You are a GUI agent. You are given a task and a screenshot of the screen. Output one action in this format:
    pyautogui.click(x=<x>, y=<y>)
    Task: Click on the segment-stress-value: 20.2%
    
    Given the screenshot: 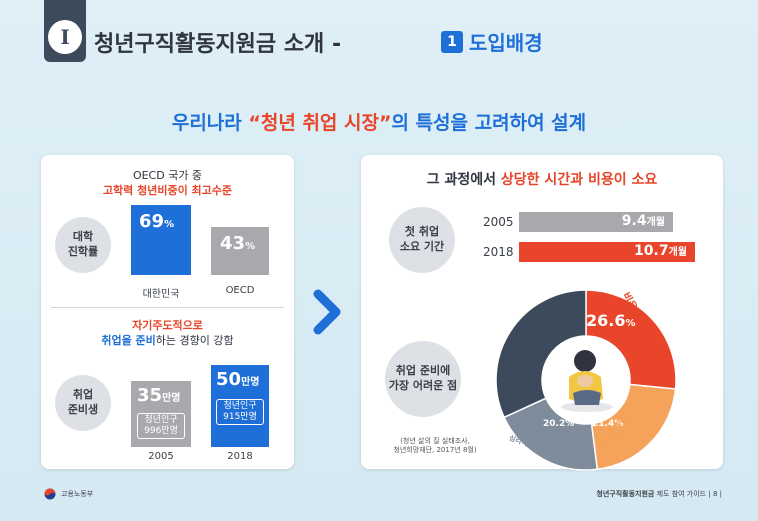 What is the action you would take?
    pyautogui.click(x=559, y=424)
    